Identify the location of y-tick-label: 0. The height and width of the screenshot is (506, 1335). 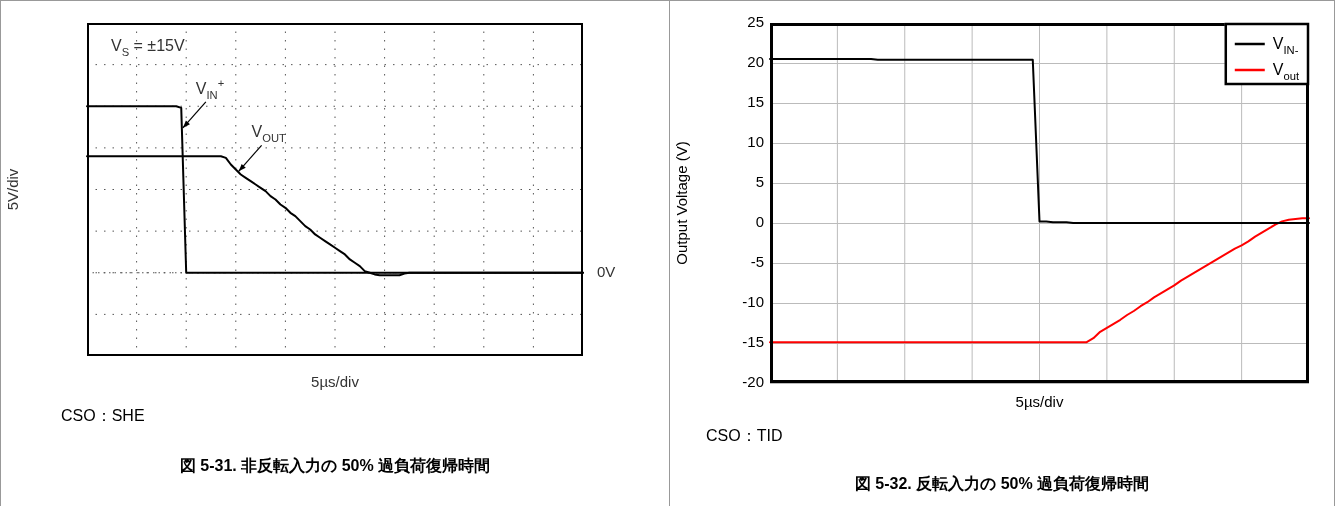
(759, 222).